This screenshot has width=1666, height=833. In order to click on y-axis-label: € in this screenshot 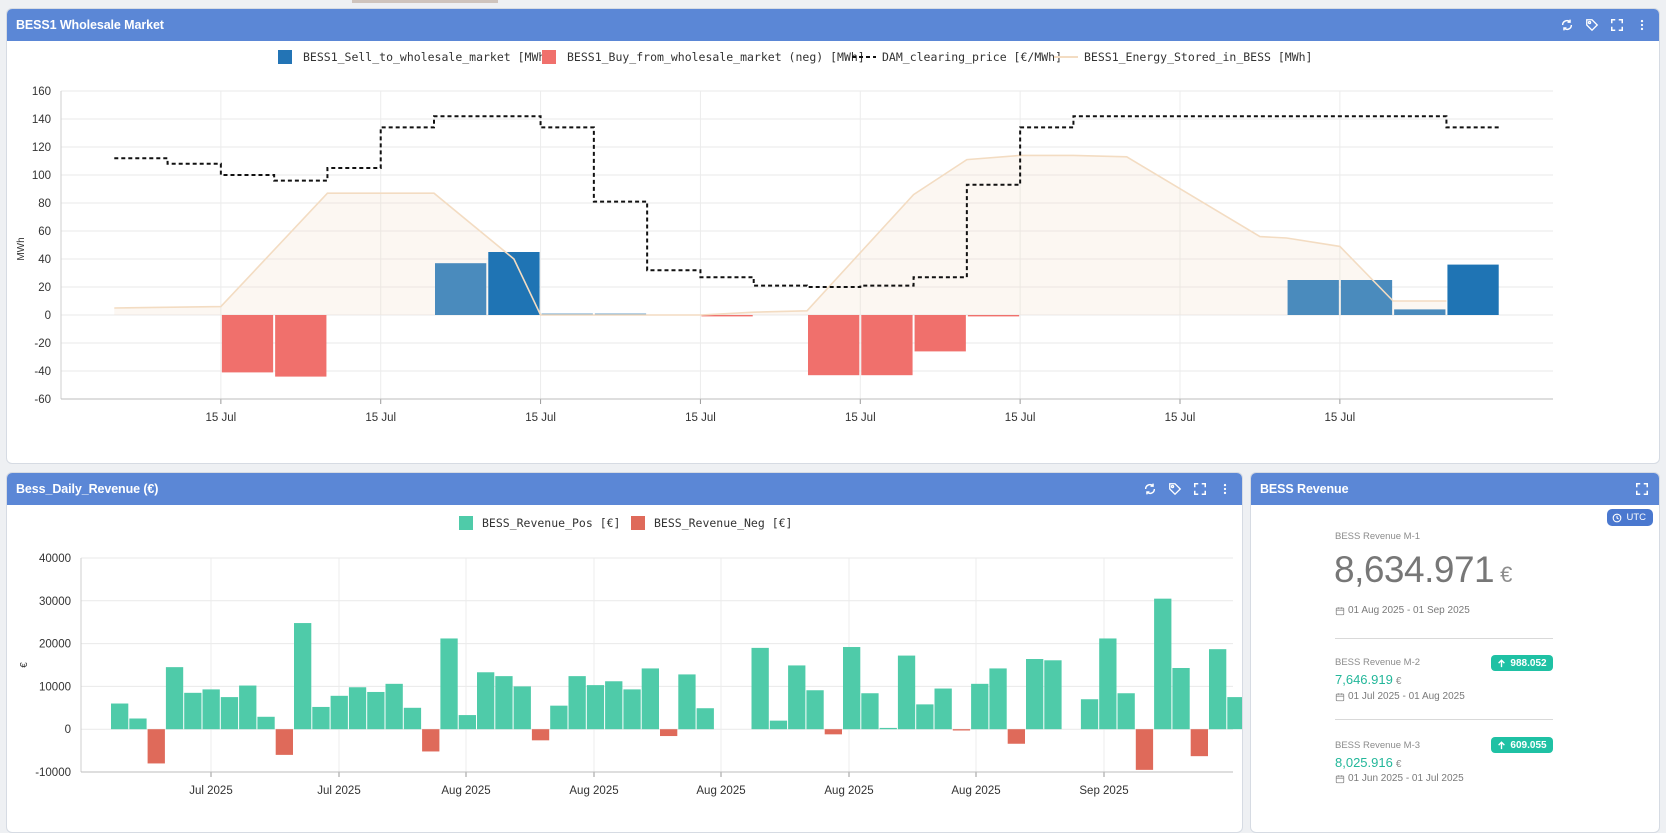, I will do `click(24, 665)`.